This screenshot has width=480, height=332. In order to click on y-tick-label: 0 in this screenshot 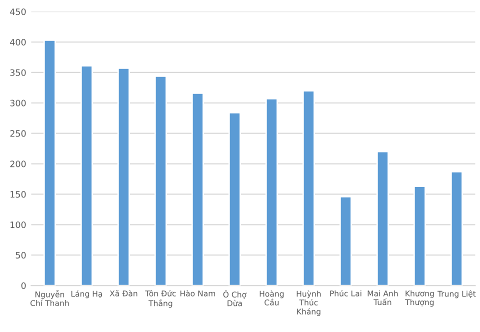, I will do `click(23, 285)`.